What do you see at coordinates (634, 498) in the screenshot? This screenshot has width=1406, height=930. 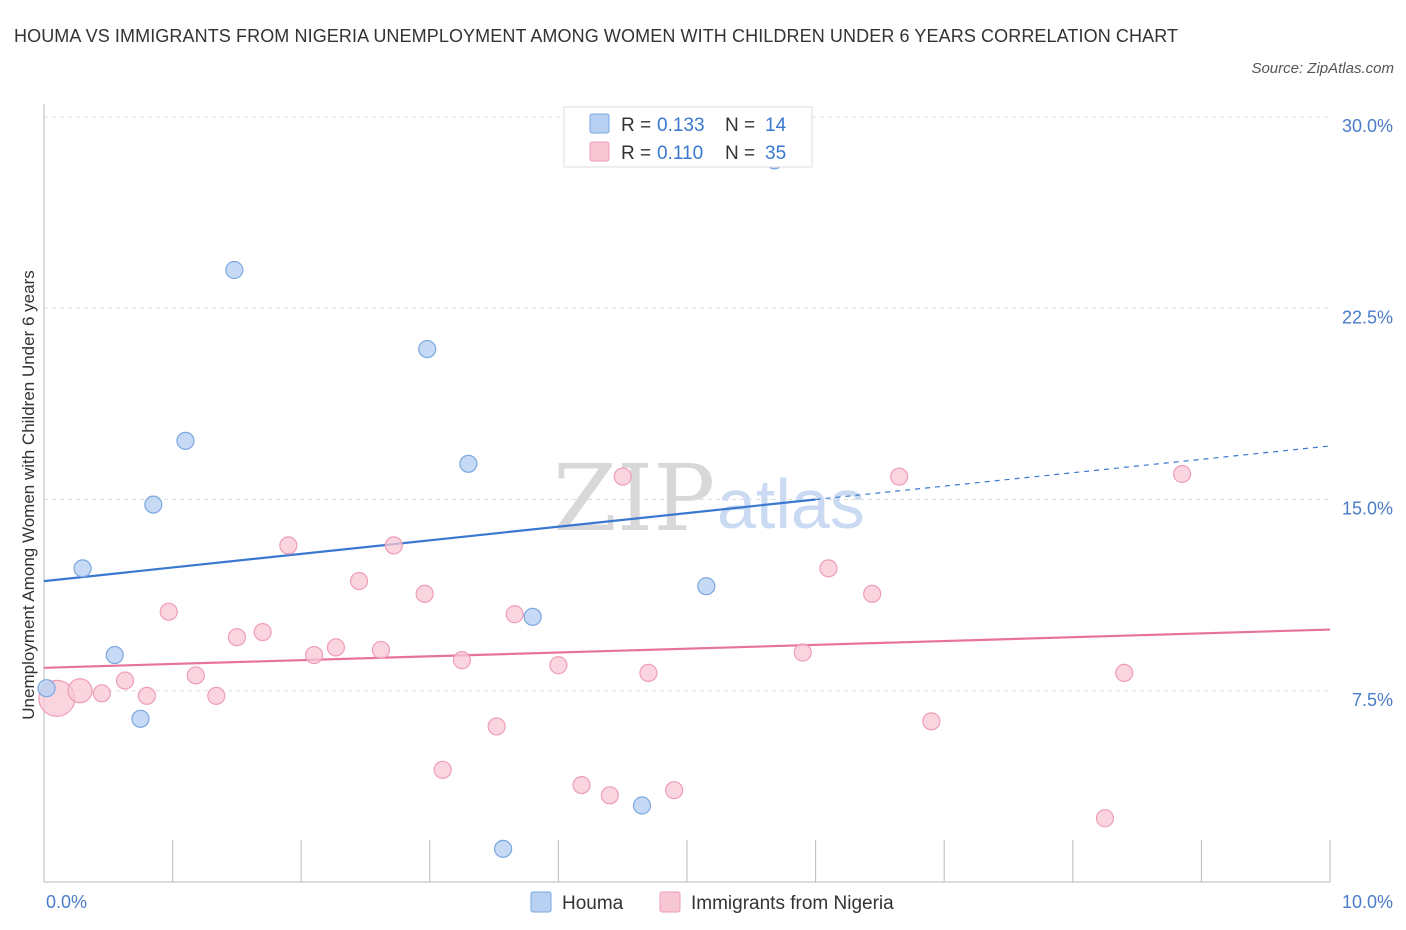 I see `watermark-zip: ZIP` at bounding box center [634, 498].